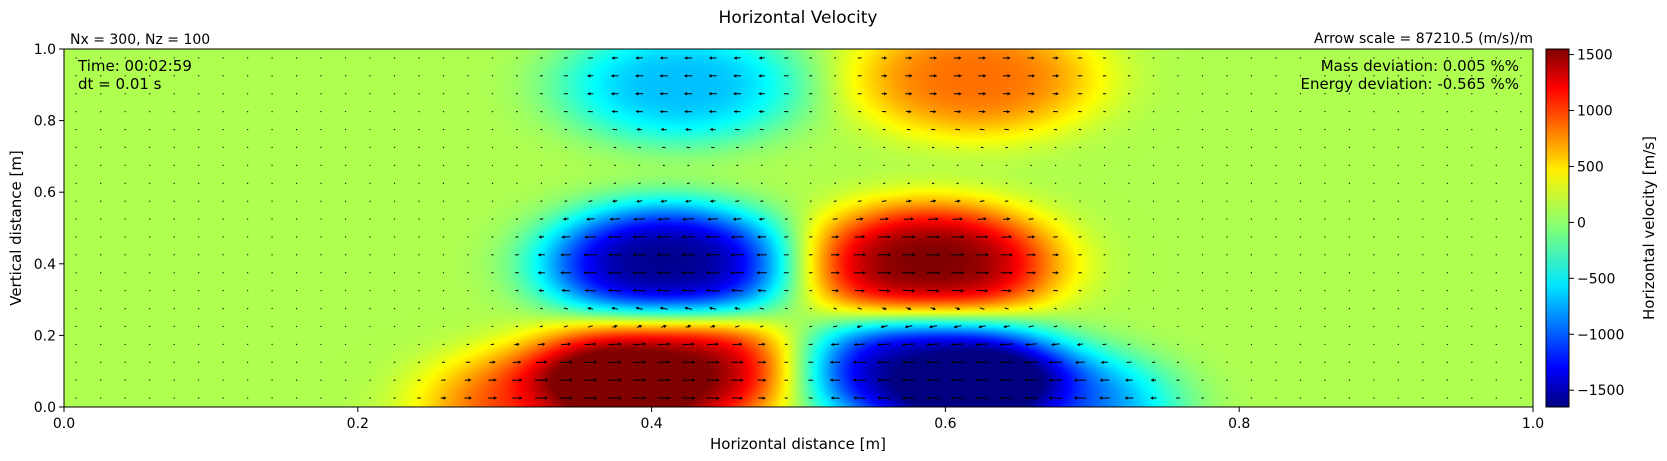  I want to click on colorbar-tick-label-5: −1000, so click(1600, 335).